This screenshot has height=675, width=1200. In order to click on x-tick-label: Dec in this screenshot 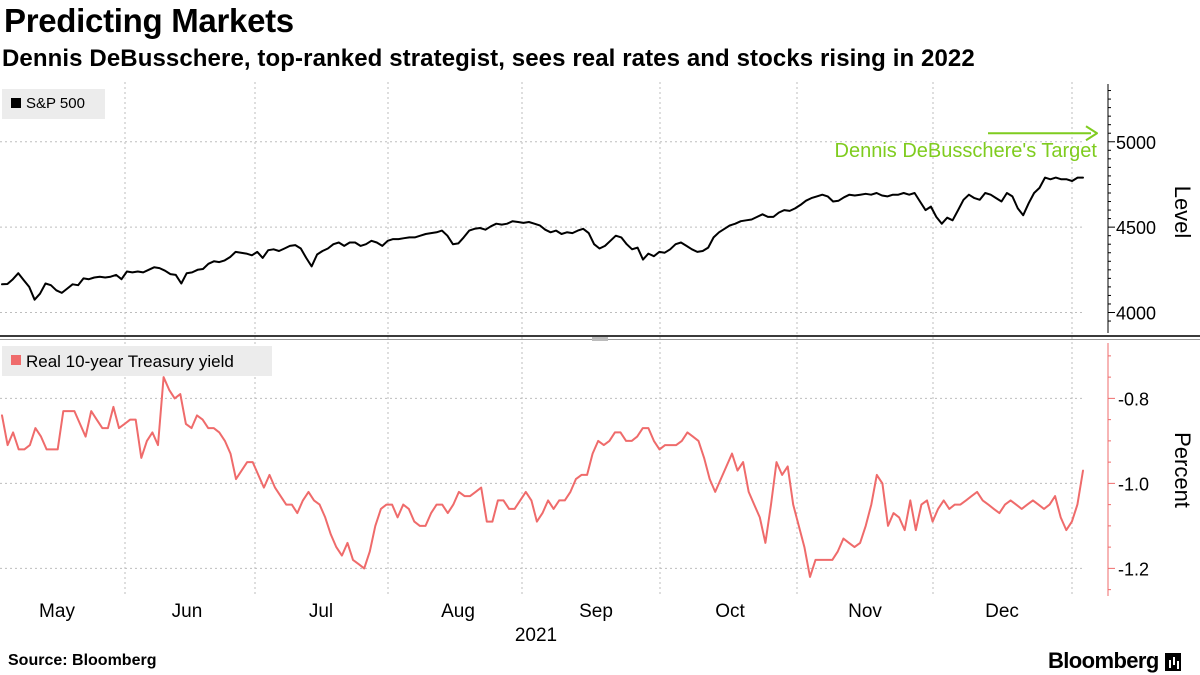, I will do `click(1002, 611)`.